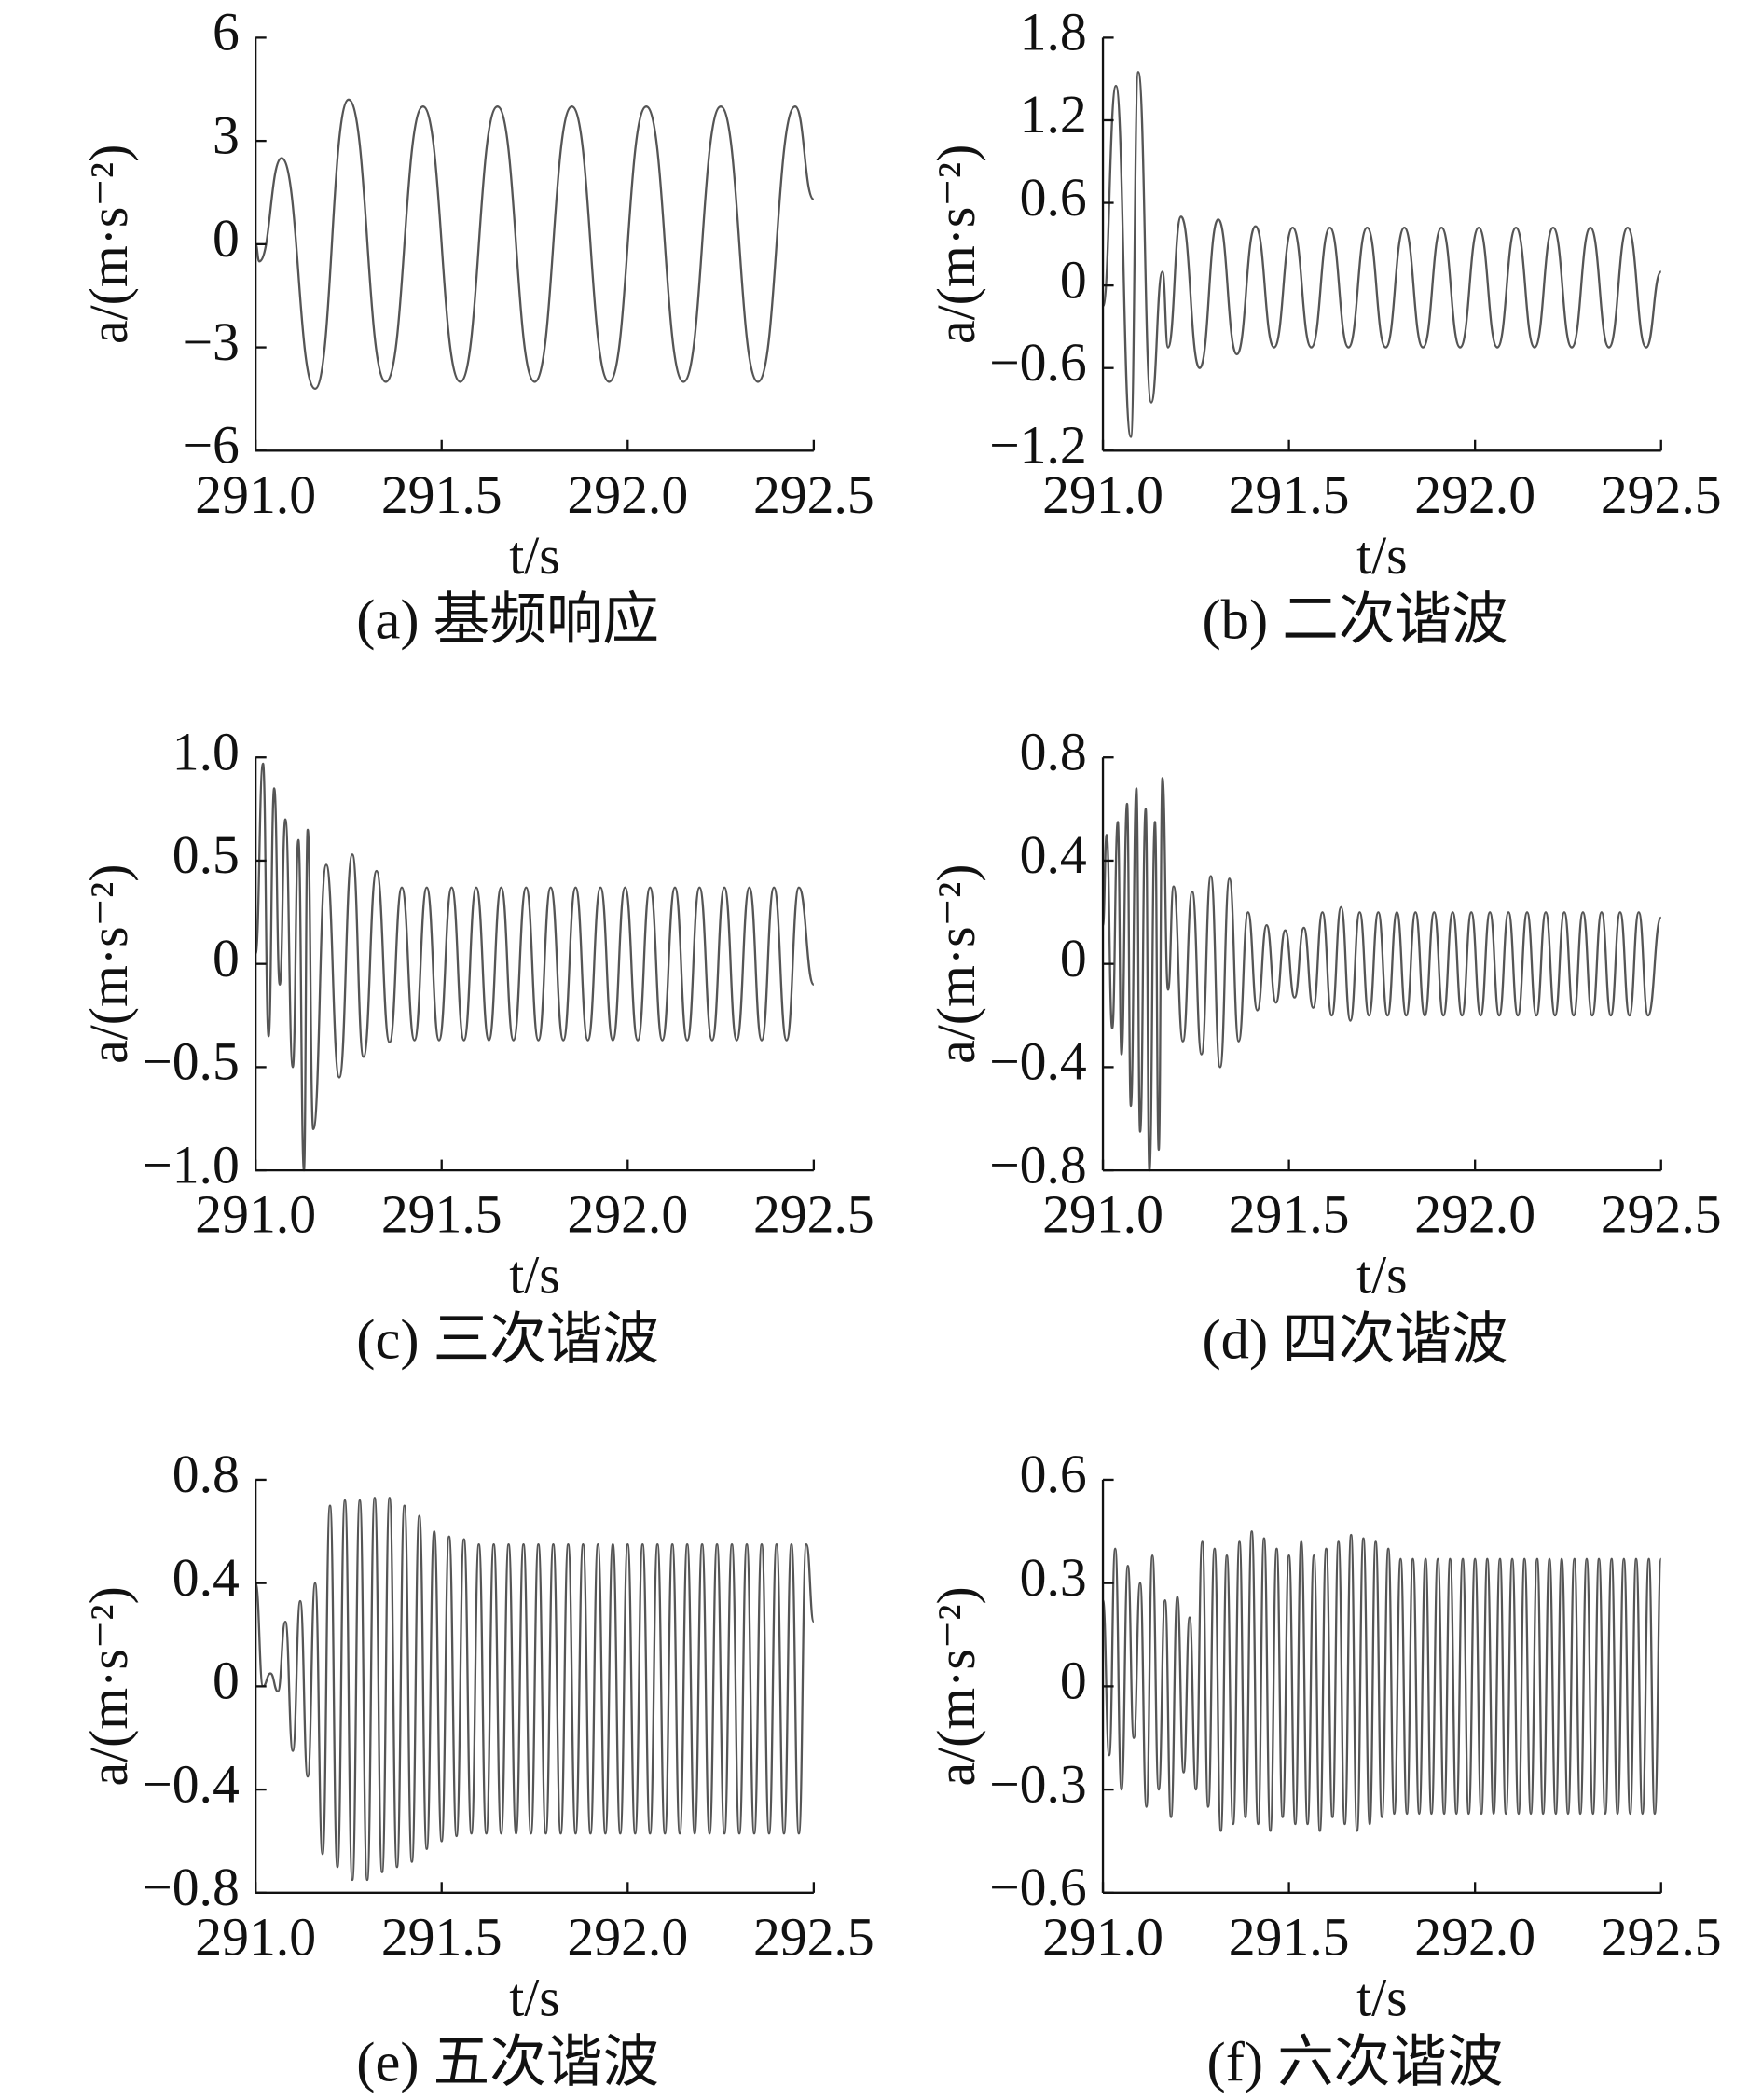  What do you see at coordinates (1038, 1785) in the screenshot?
I see `y-tick-label: −0.3` at bounding box center [1038, 1785].